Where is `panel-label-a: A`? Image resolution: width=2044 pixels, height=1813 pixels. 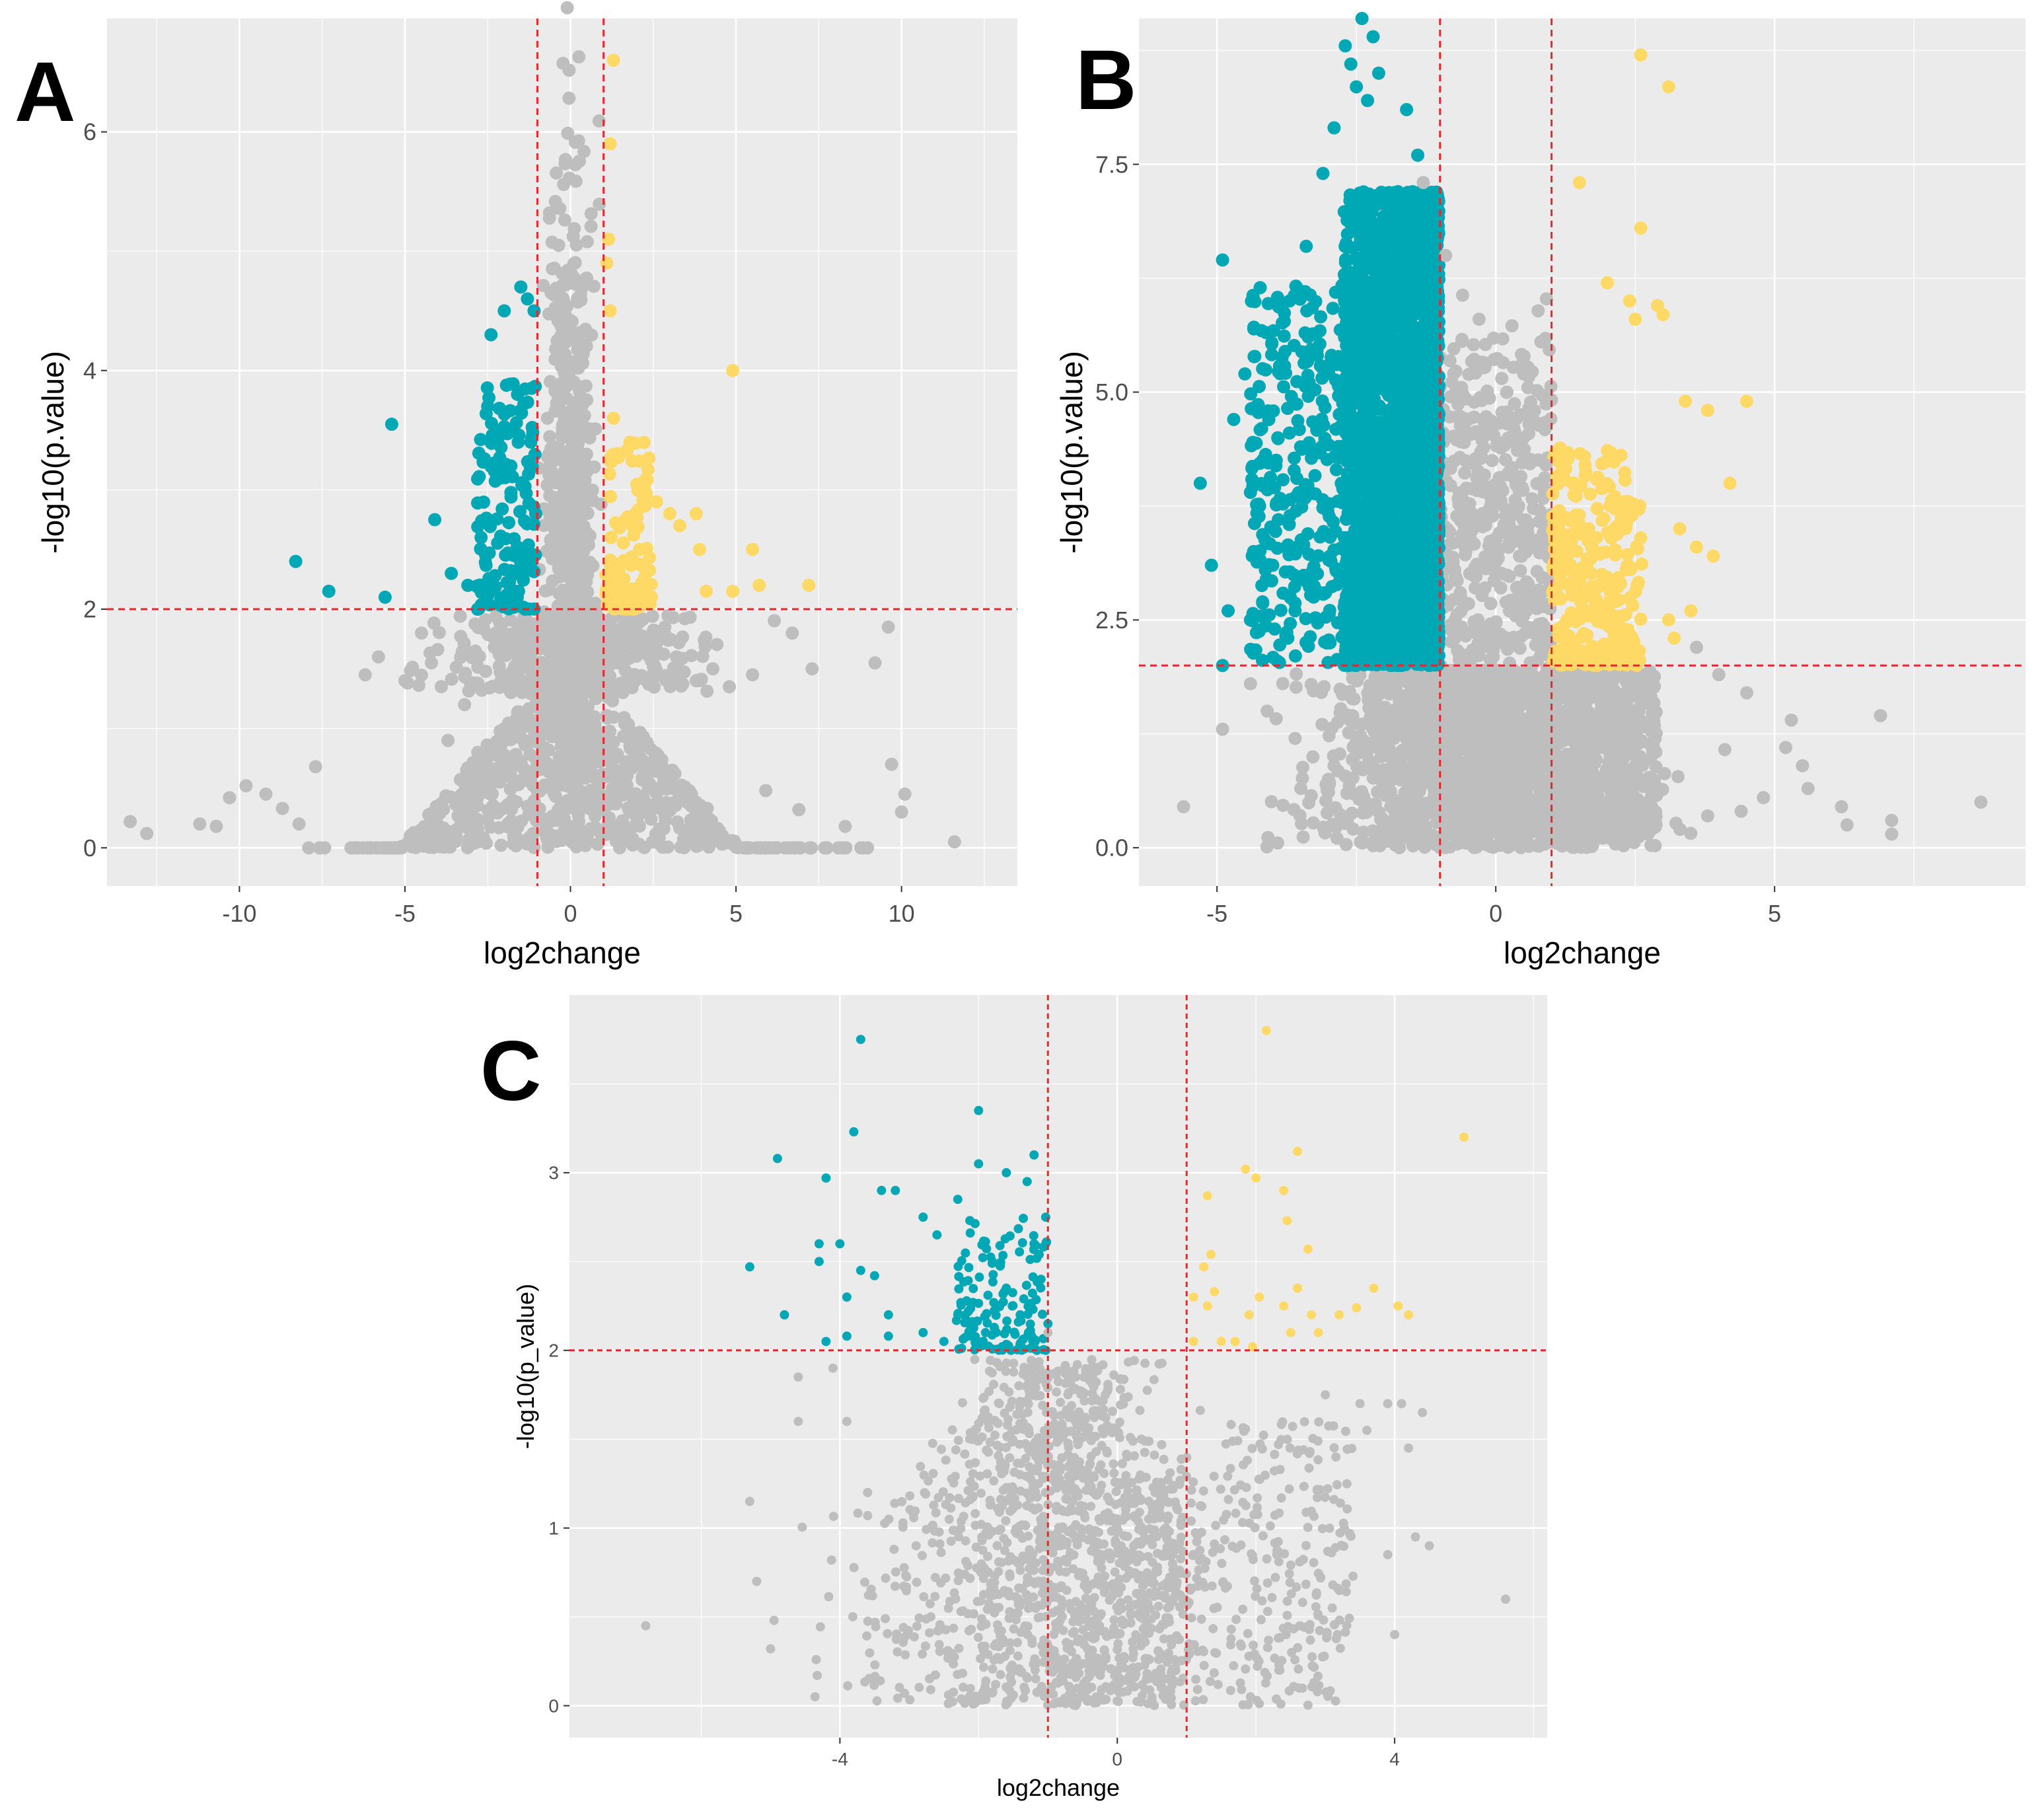 panel-label-a: A is located at coordinates (45, 92).